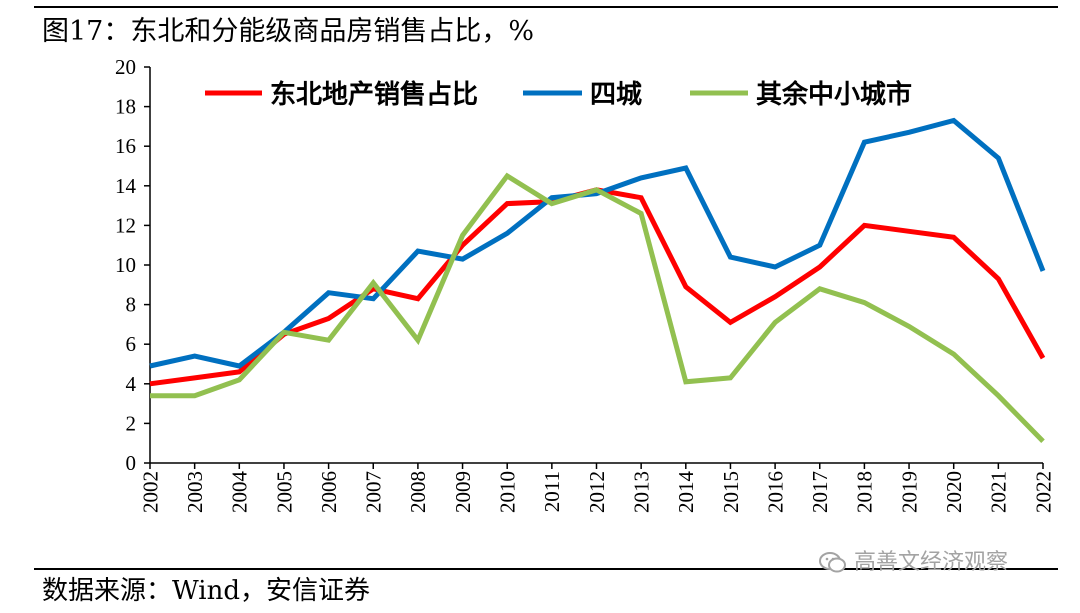 The image size is (1080, 613). Describe the element at coordinates (834, 94) in the screenshot. I see `legend-label-other-small-cities: 其余中小城市` at that location.